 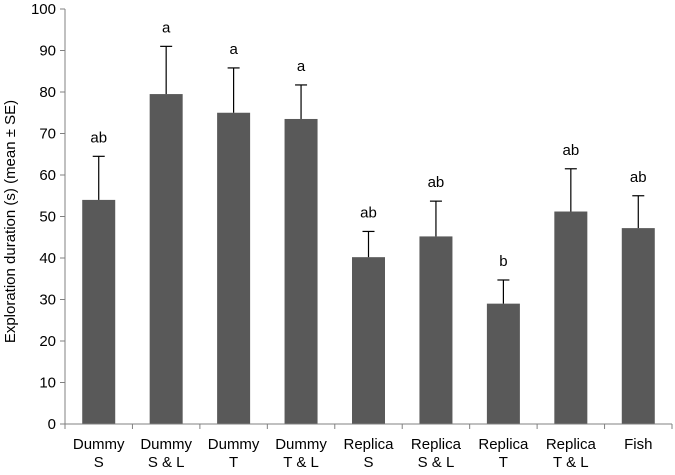 I want to click on y-tick-label: 20, so click(x=47, y=341).